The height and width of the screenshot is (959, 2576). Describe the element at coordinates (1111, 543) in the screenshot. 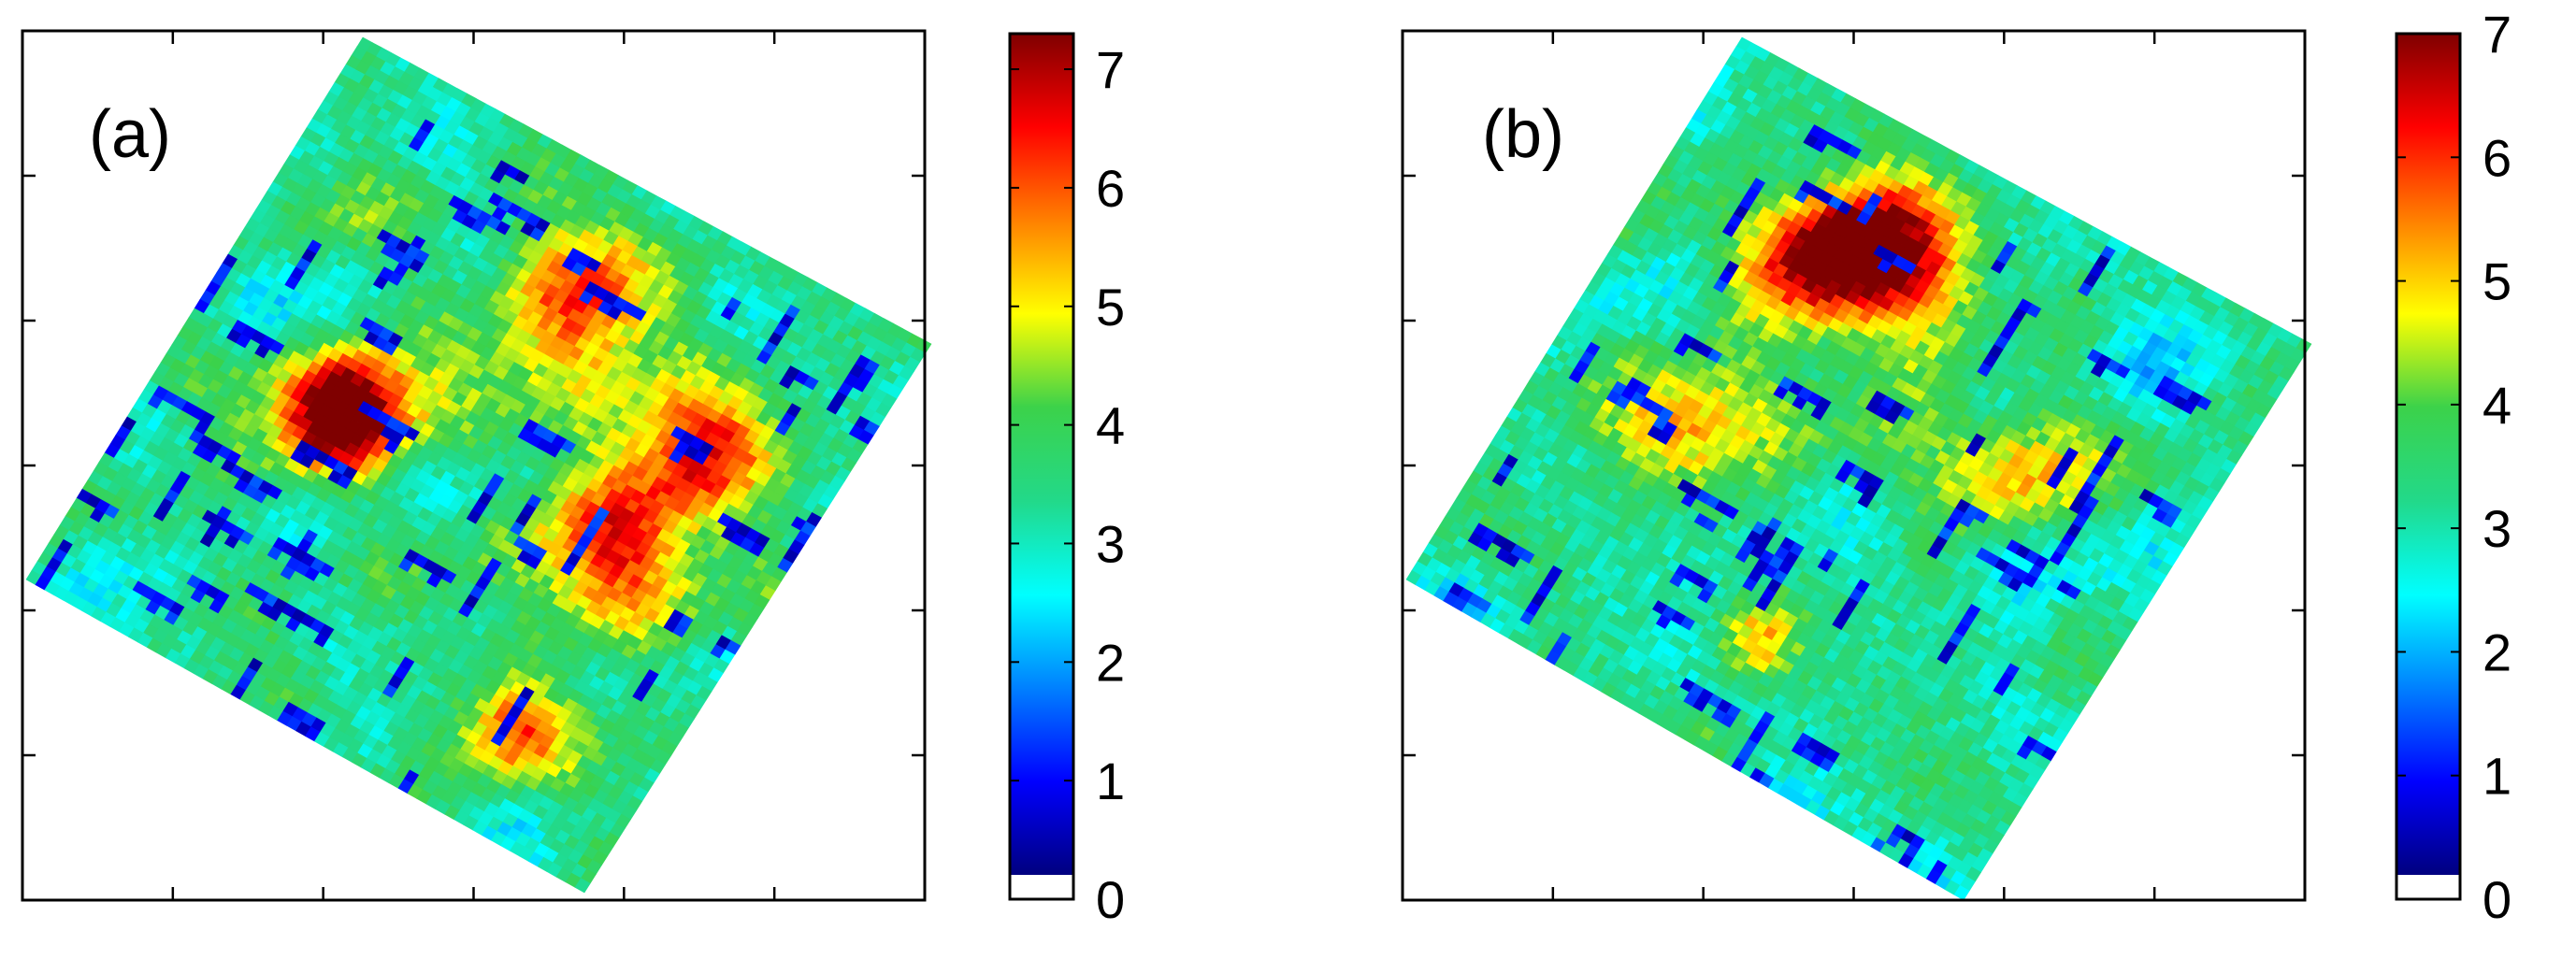

I see `colorbar-tick-label: 3` at that location.